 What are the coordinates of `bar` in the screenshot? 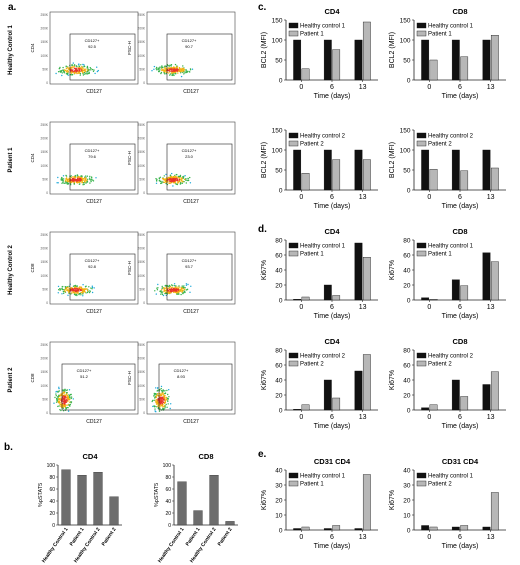 It's located at (82, 500).